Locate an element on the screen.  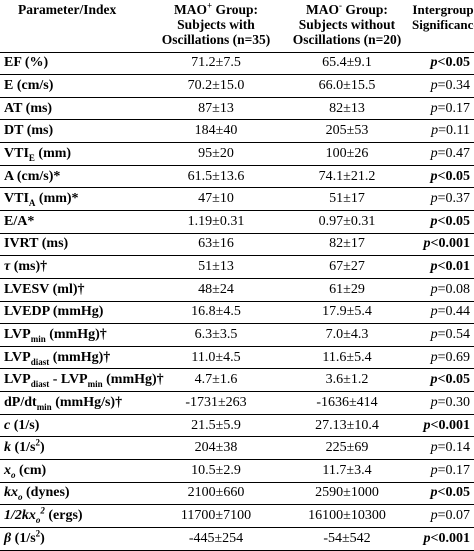
mao-negative-value-cell: 27.13±10.4 is located at coordinates (347, 426).